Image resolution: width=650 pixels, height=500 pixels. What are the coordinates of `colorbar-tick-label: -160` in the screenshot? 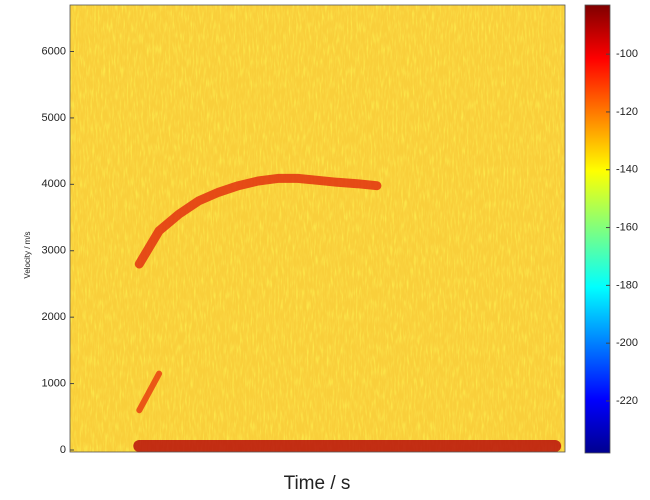 It's located at (627, 227).